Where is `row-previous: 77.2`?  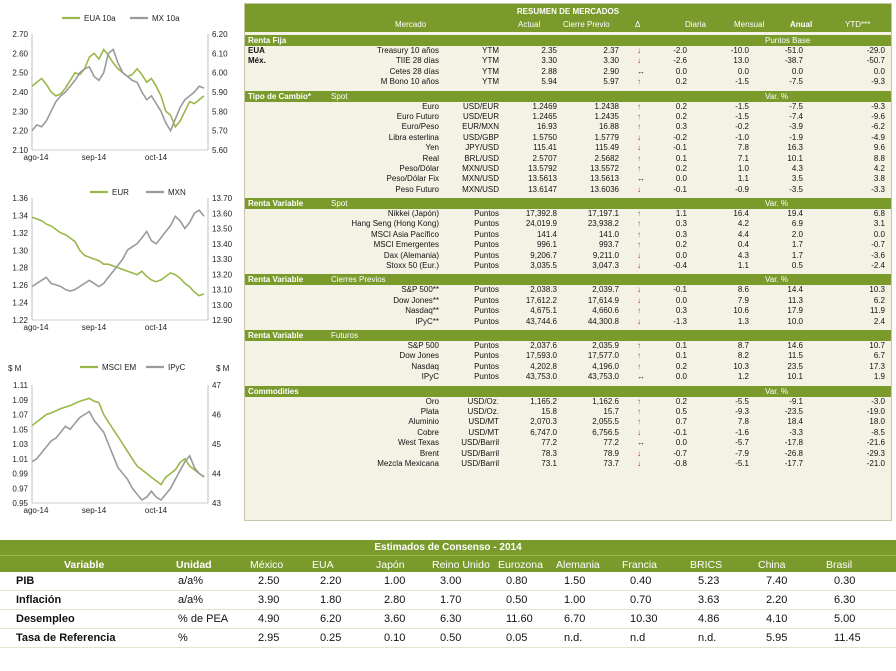
row-previous: 77.2 is located at coordinates (611, 443).